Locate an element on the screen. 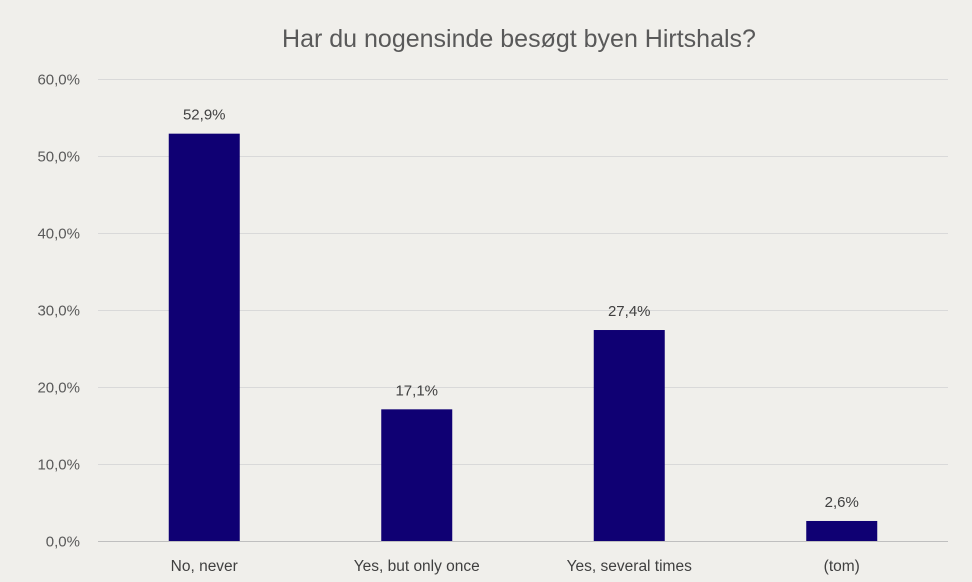 This screenshot has width=972, height=582. y-tick-label: 10,0% is located at coordinates (58, 465).